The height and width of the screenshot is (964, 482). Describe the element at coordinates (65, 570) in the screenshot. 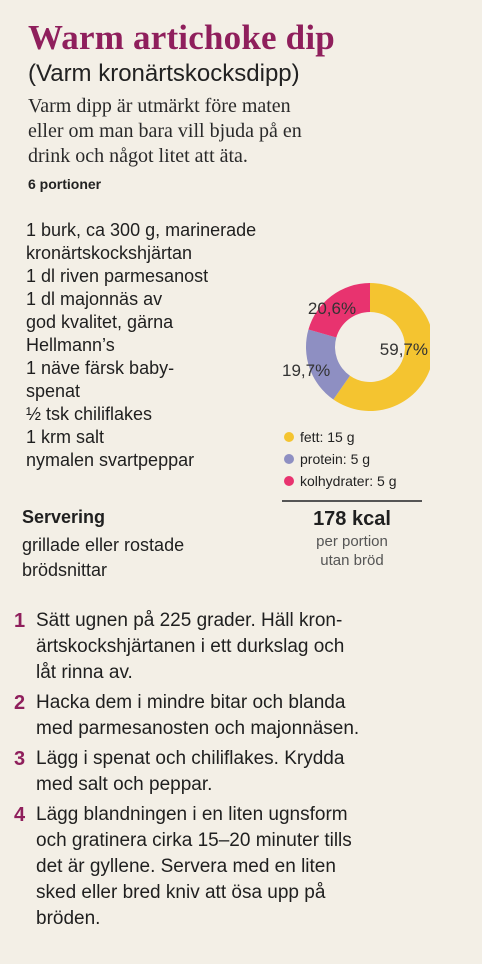

I see `serving-line: brödsnittar` at that location.